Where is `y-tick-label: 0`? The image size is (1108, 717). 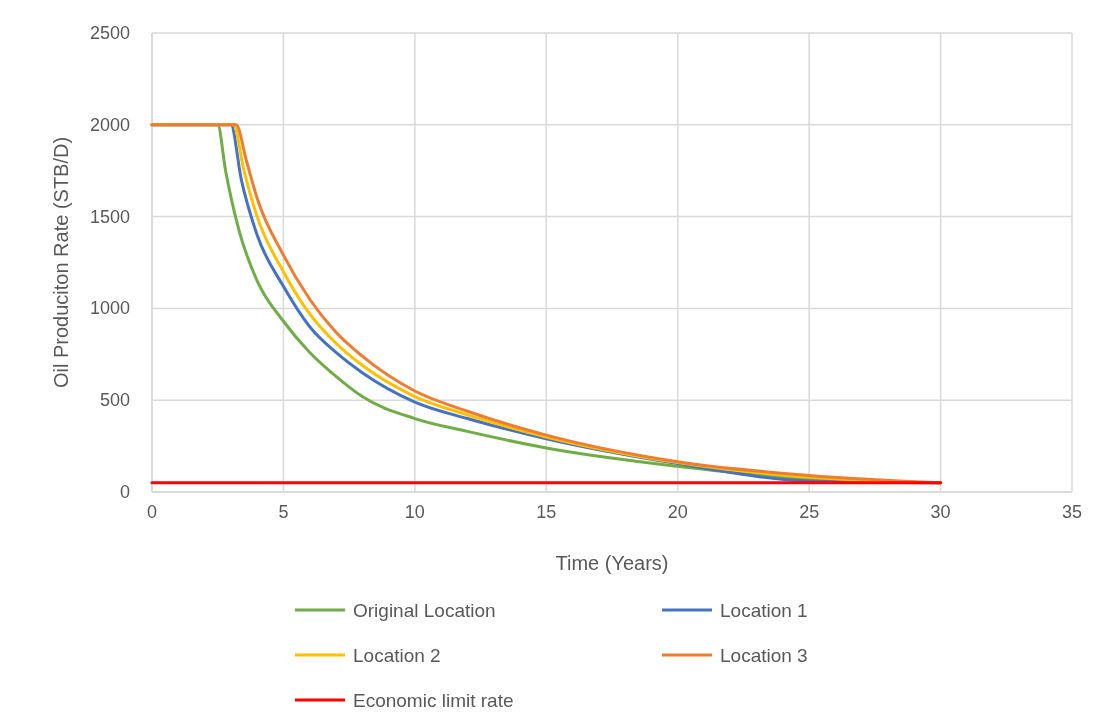 y-tick-label: 0 is located at coordinates (124, 492).